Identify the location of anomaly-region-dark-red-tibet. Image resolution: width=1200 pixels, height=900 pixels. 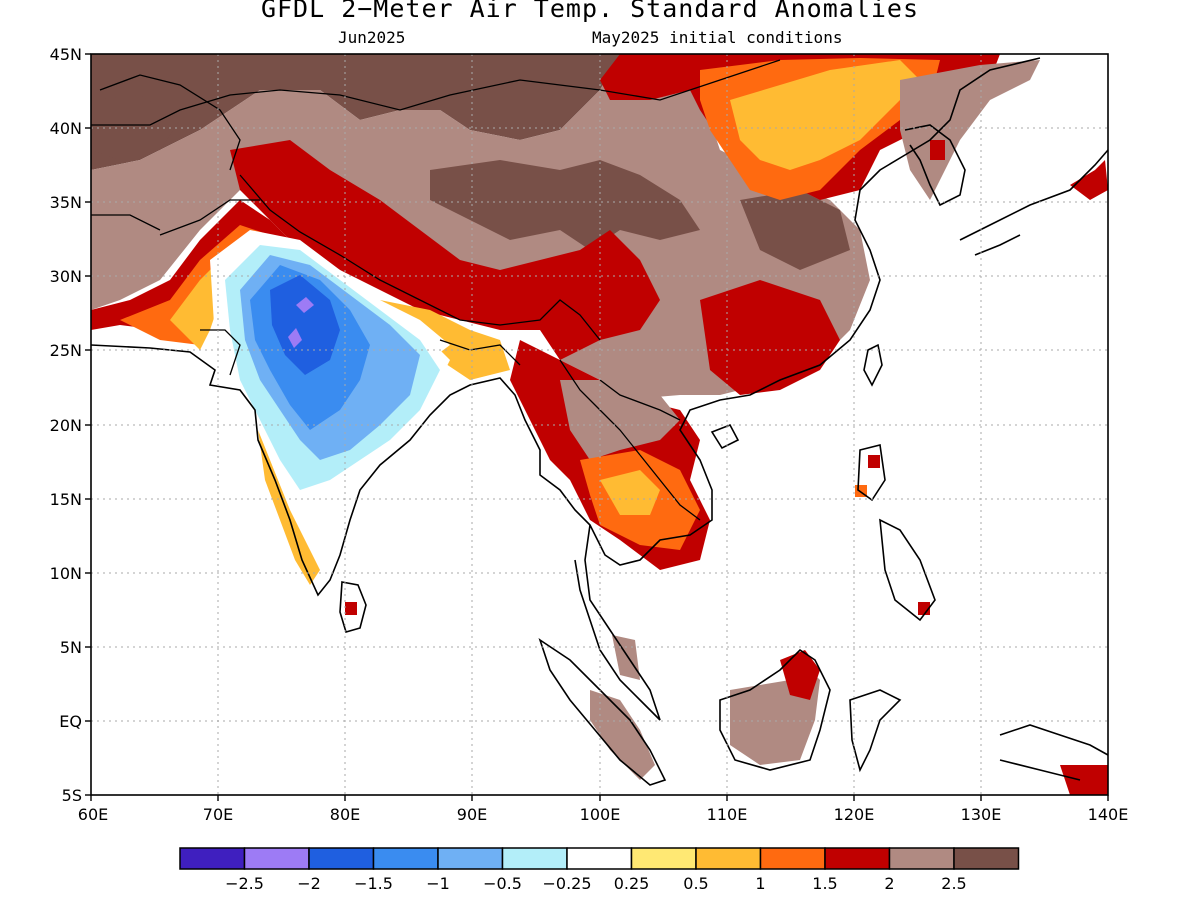
(445, 250).